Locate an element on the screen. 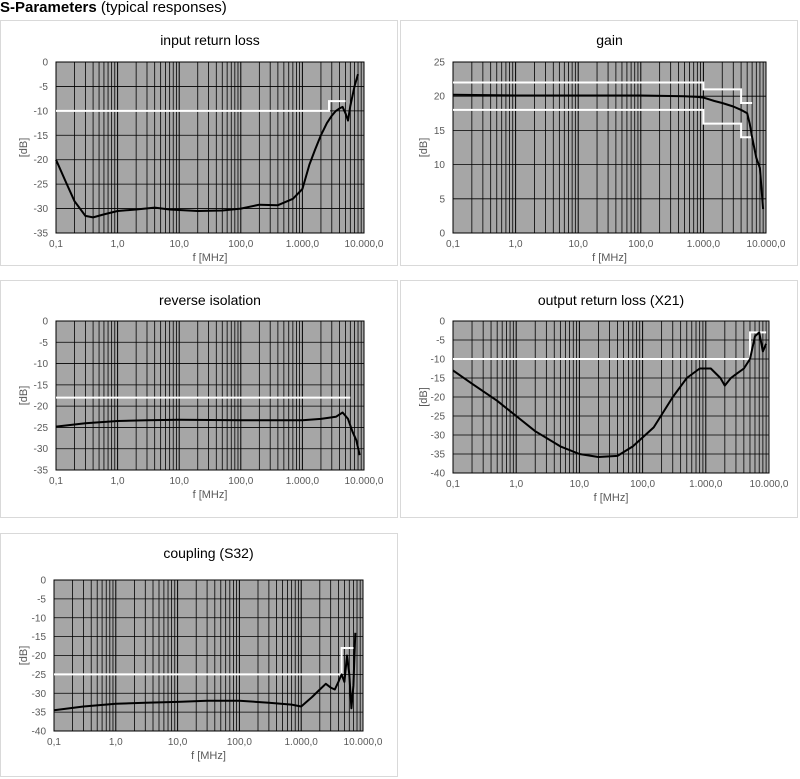  page-heading-rest: (typical responses) is located at coordinates (161, 8).